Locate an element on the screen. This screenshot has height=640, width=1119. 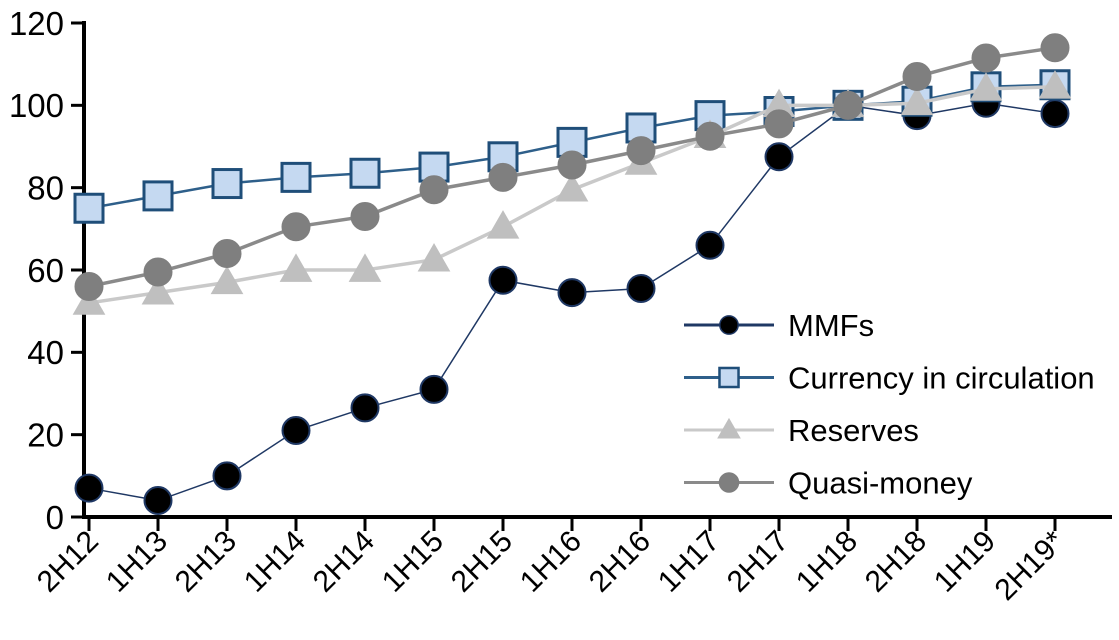
legend-item-mmfs: MMFs is located at coordinates (779, 325).